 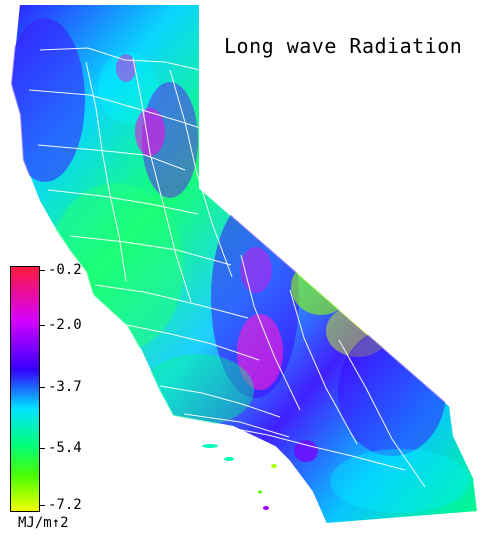 What do you see at coordinates (343, 46) in the screenshot?
I see `map-title: Long wave Radiation` at bounding box center [343, 46].